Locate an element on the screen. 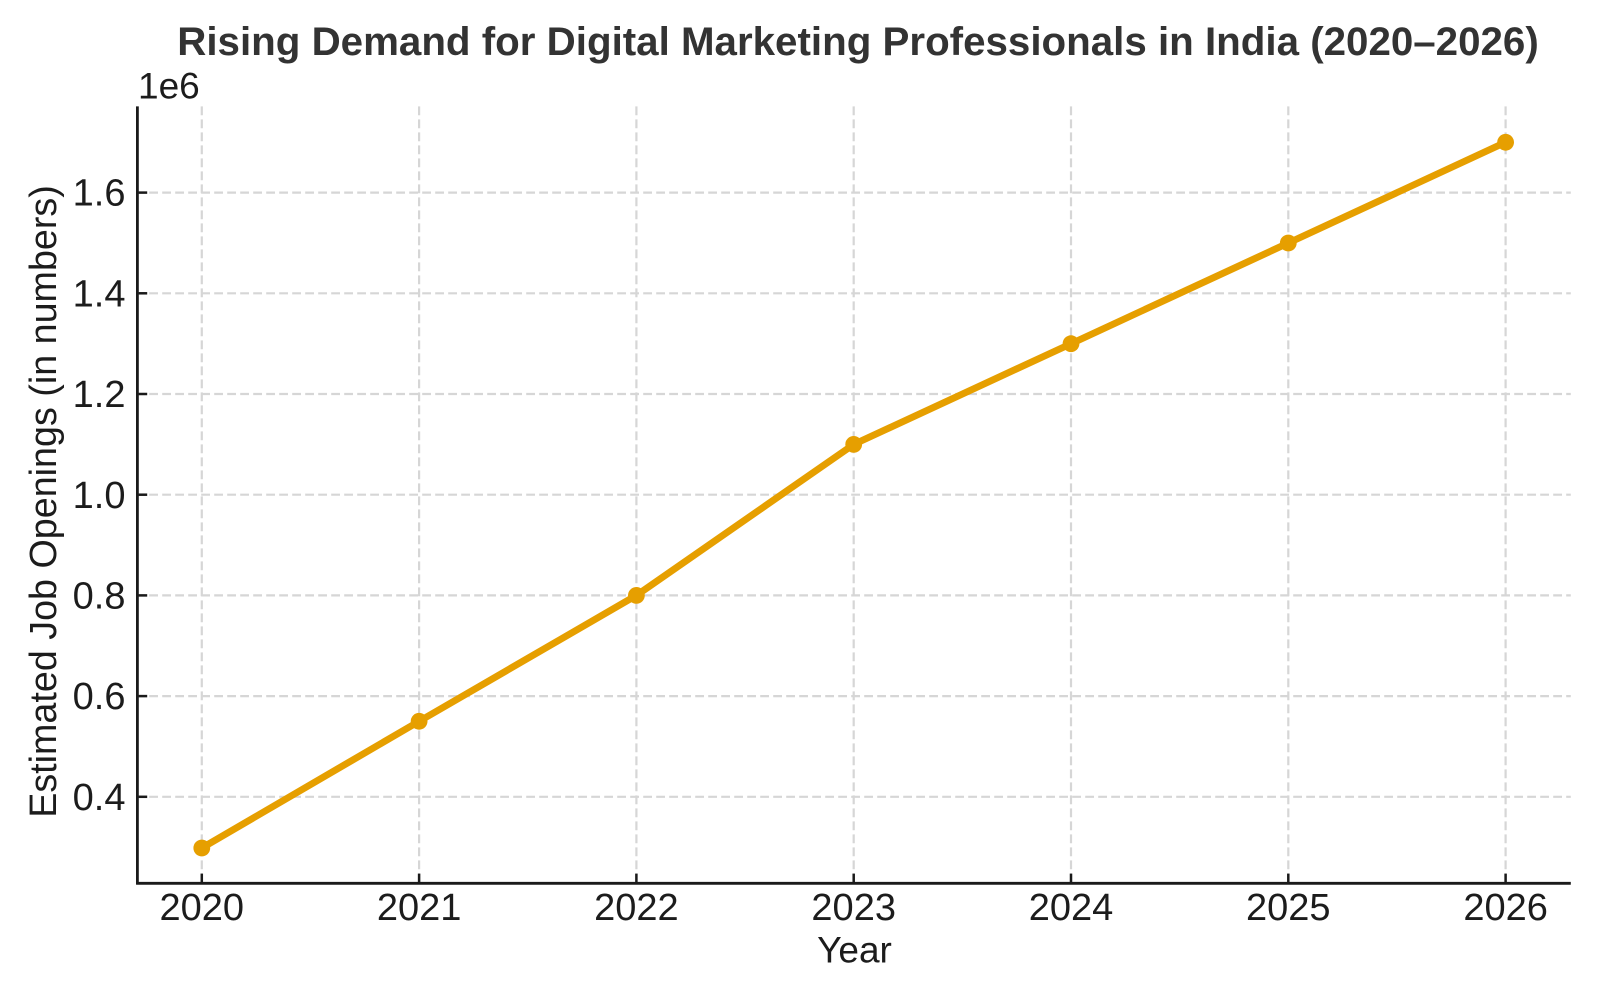  svg-text: 2025 is located at coordinates (1288, 908).